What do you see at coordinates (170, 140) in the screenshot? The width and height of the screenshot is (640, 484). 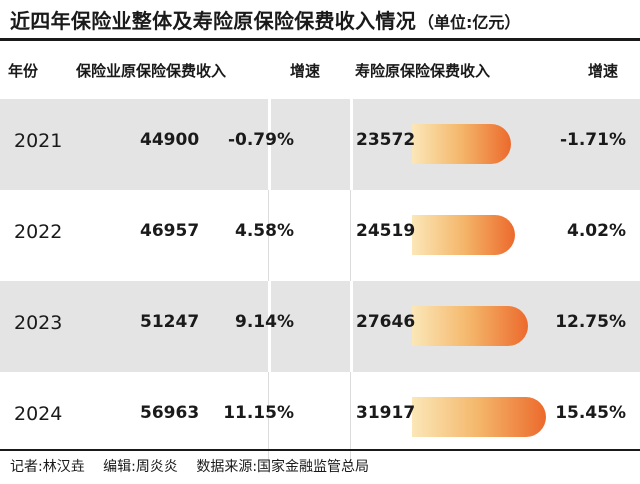 I see `cell-total: 44900` at bounding box center [170, 140].